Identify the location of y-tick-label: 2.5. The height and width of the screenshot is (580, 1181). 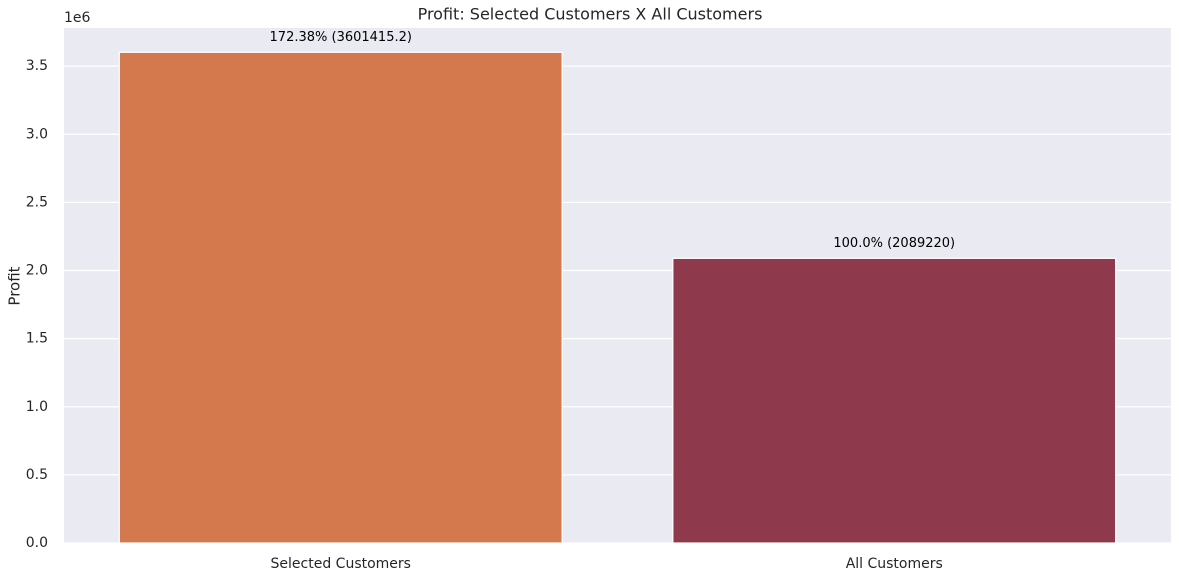
(37, 202).